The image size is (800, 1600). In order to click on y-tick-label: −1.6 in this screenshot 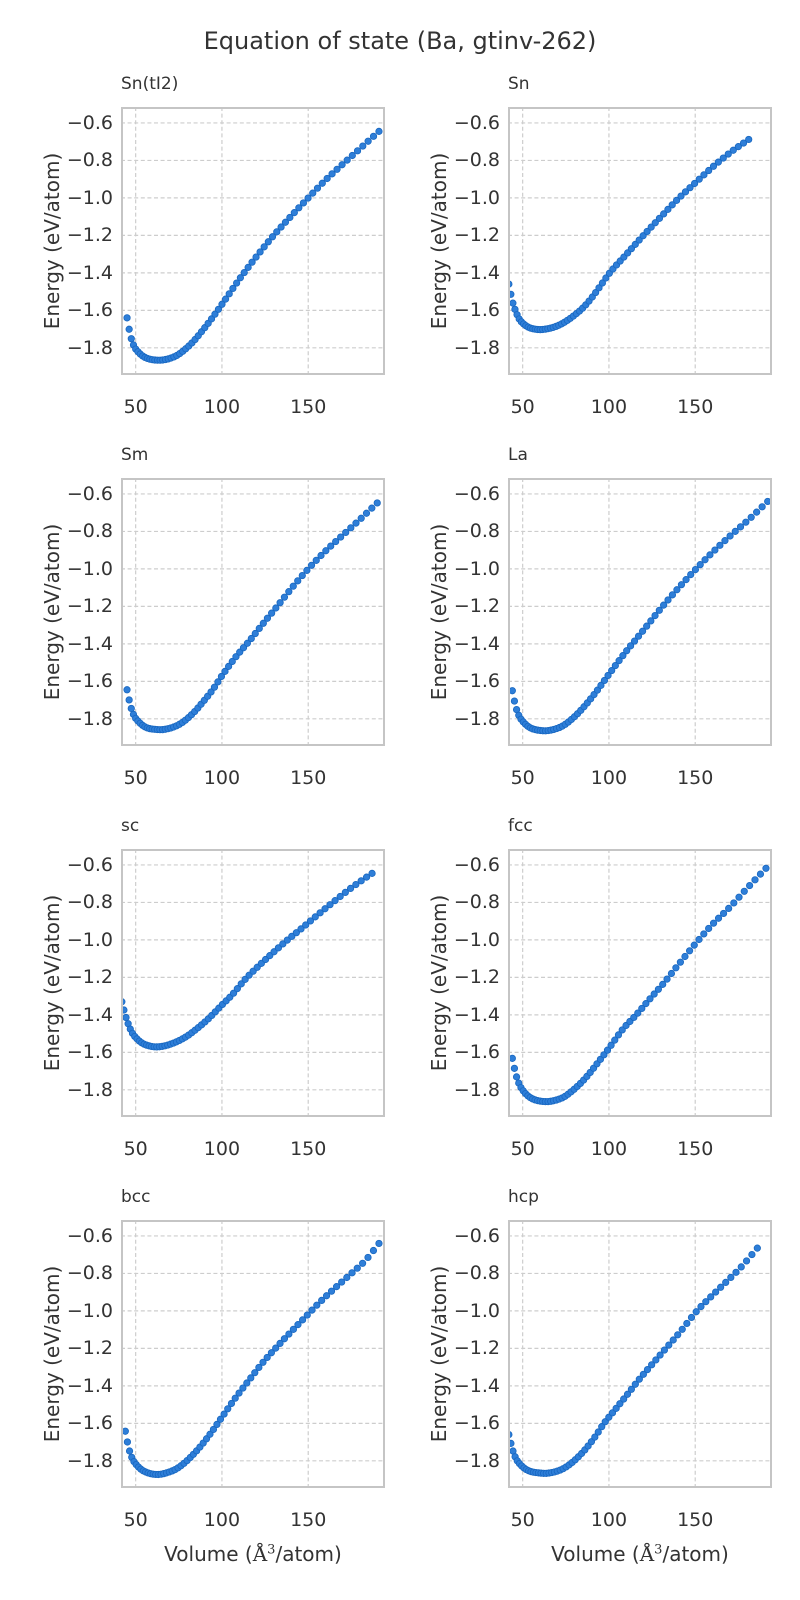, I will do `click(476, 310)`.